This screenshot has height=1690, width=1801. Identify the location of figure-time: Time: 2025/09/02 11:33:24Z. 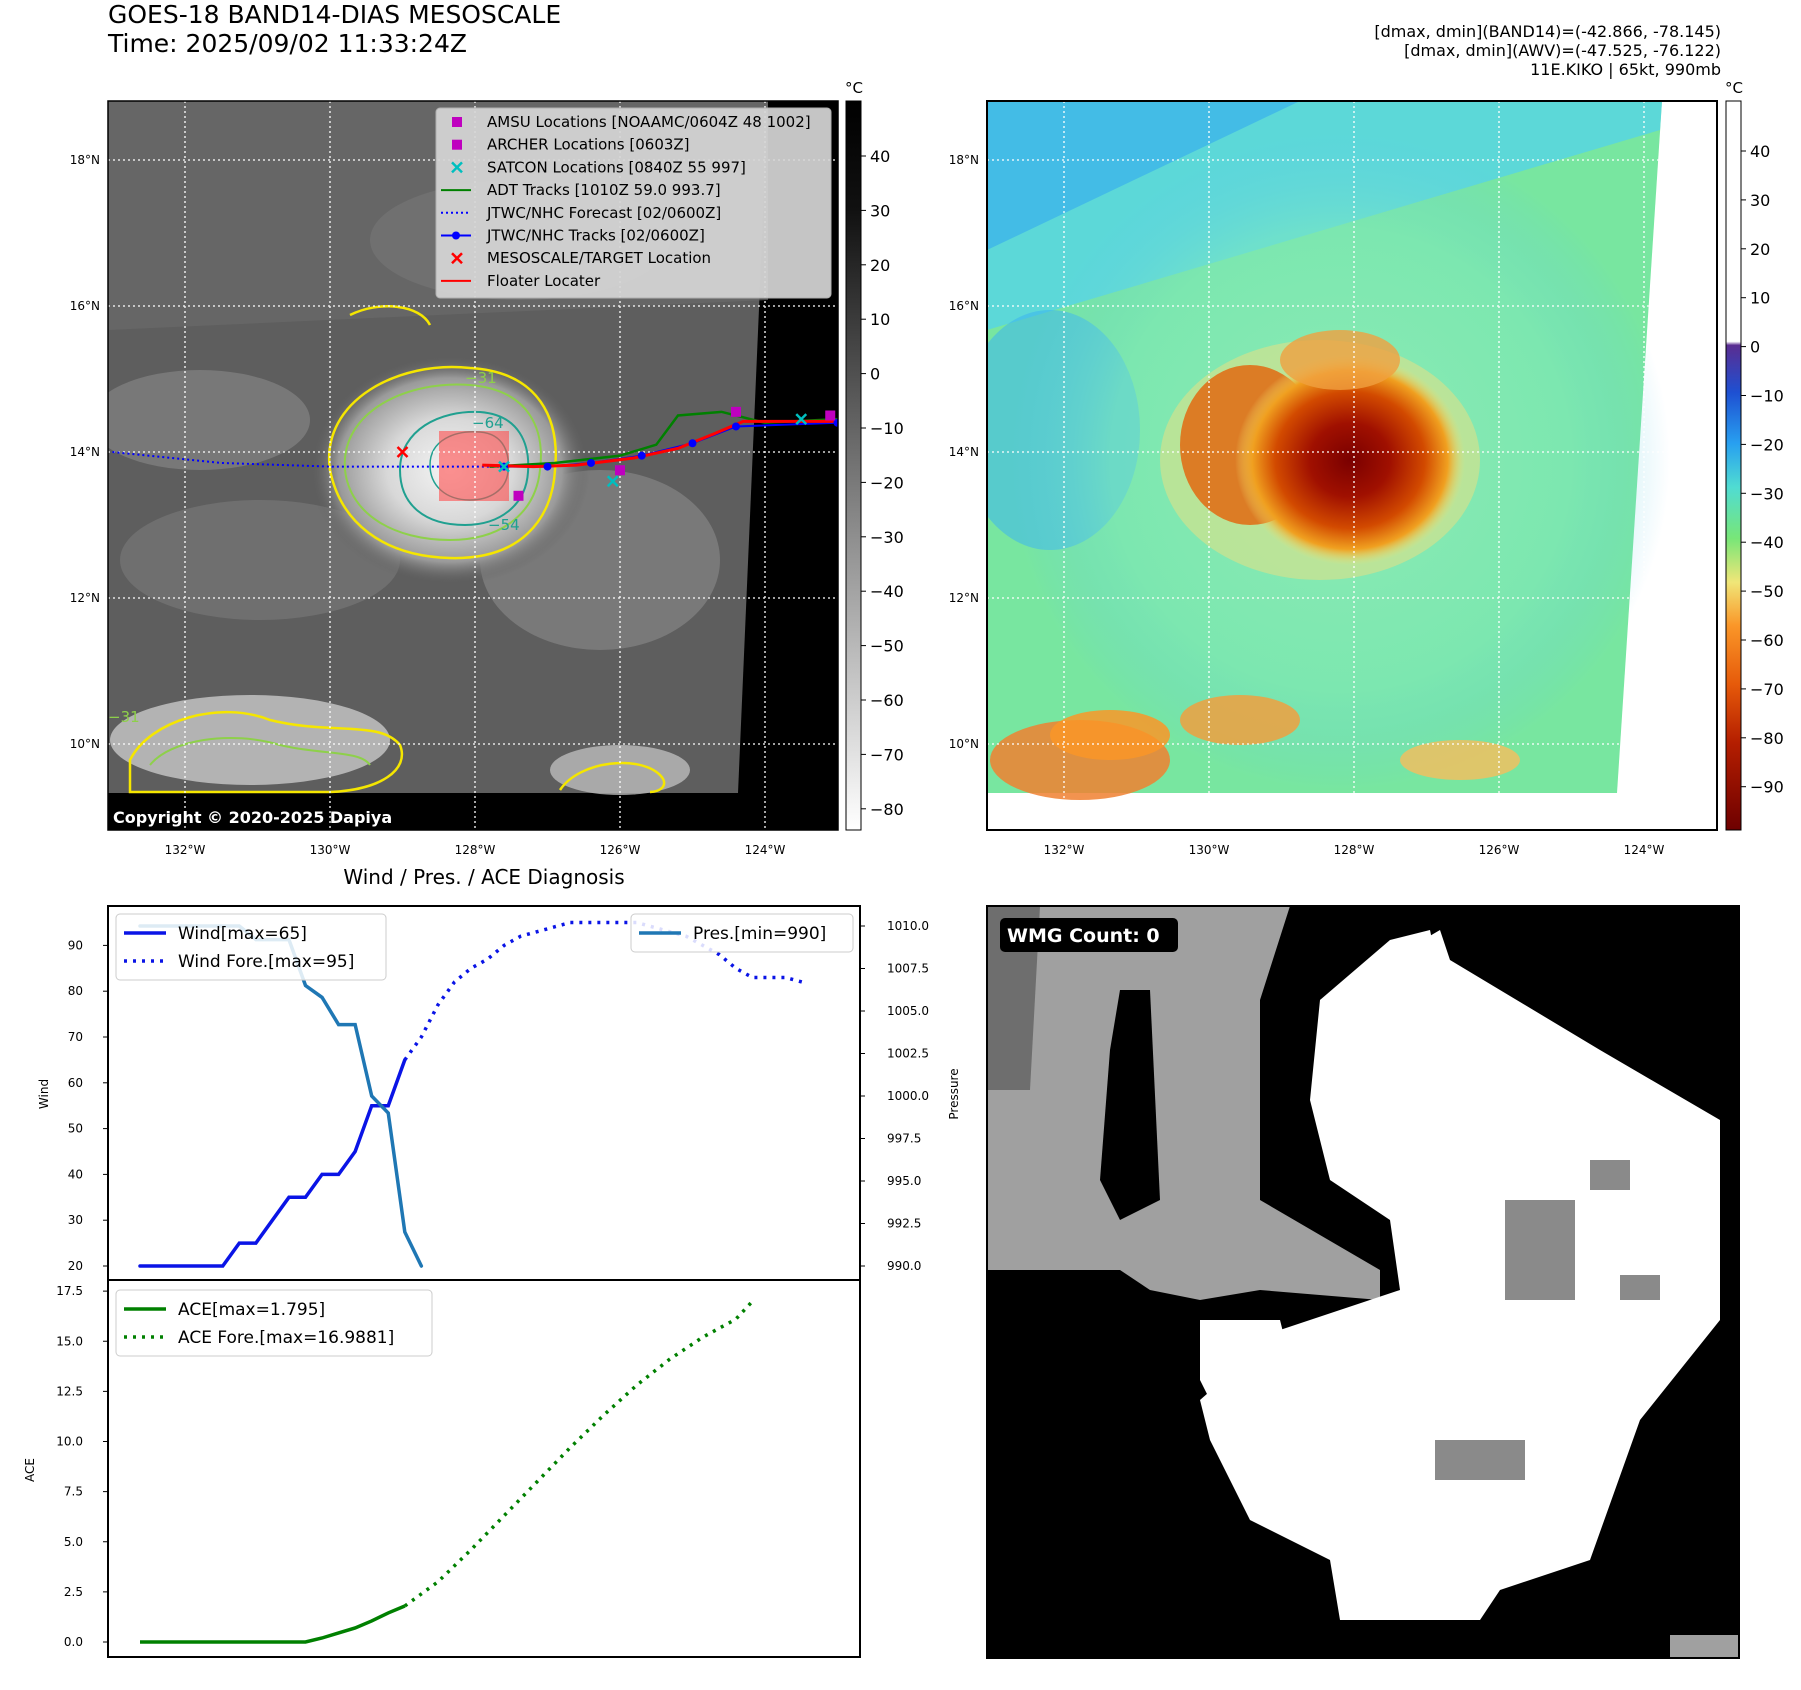
(287, 43).